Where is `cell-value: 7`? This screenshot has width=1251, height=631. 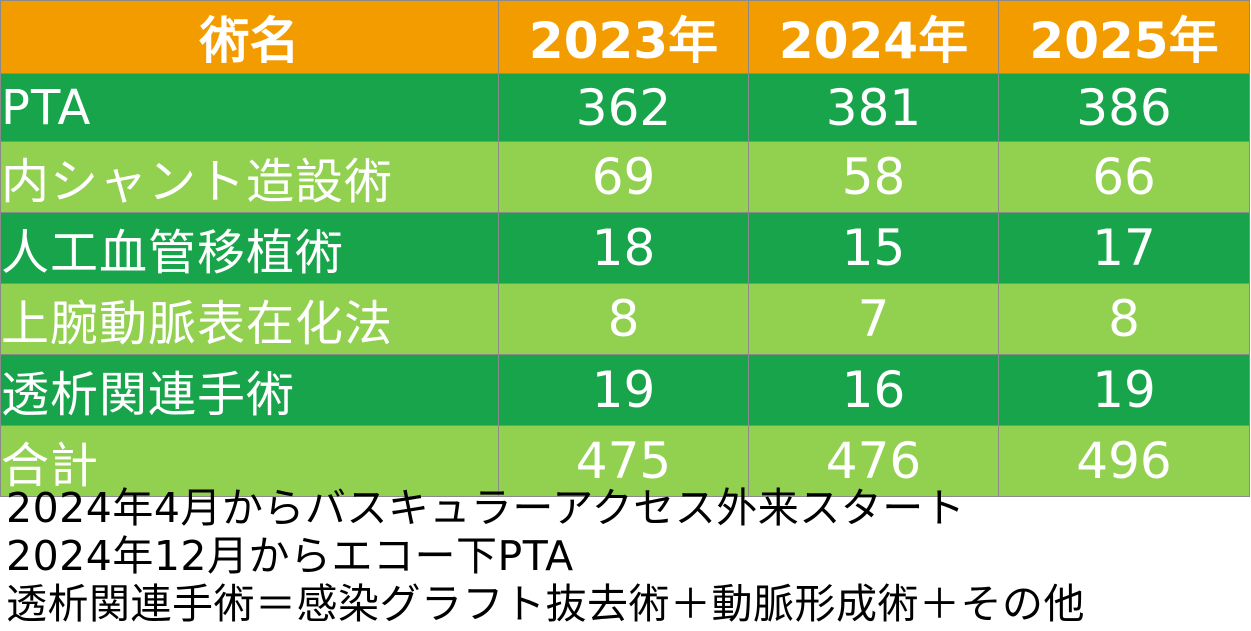 cell-value: 7 is located at coordinates (873, 319).